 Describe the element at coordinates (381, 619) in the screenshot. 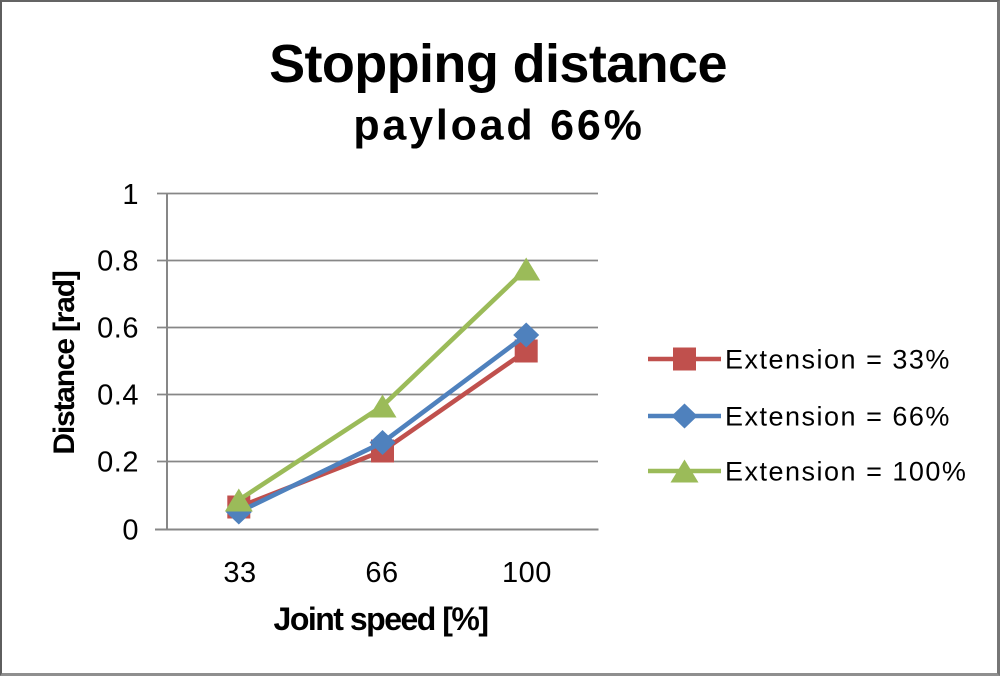

I see `svg-text: Joint speed [%]` at that location.